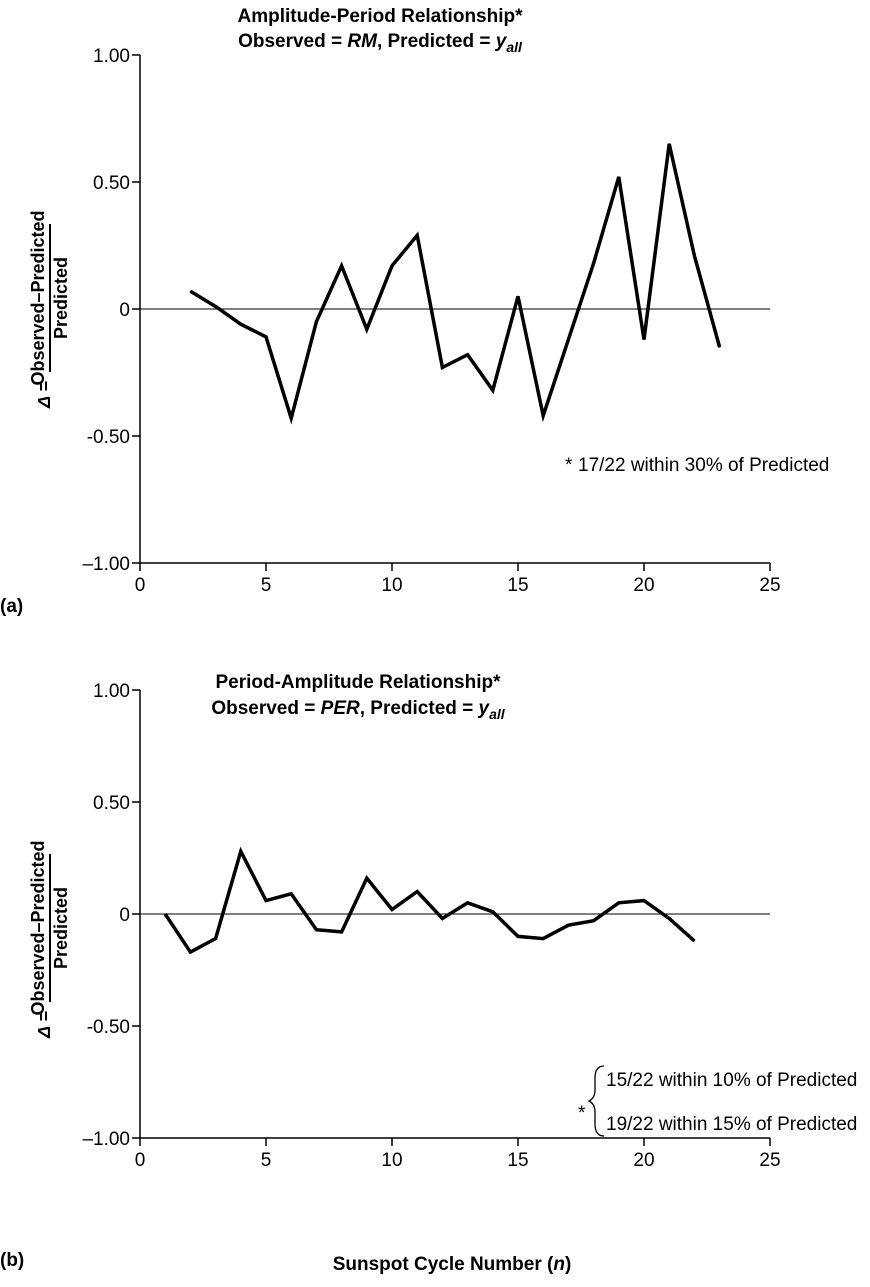 The width and height of the screenshot is (870, 1287). What do you see at coordinates (380, 16) in the screenshot?
I see `chart-a-title-line1: Amplitude-Period Relationship*` at bounding box center [380, 16].